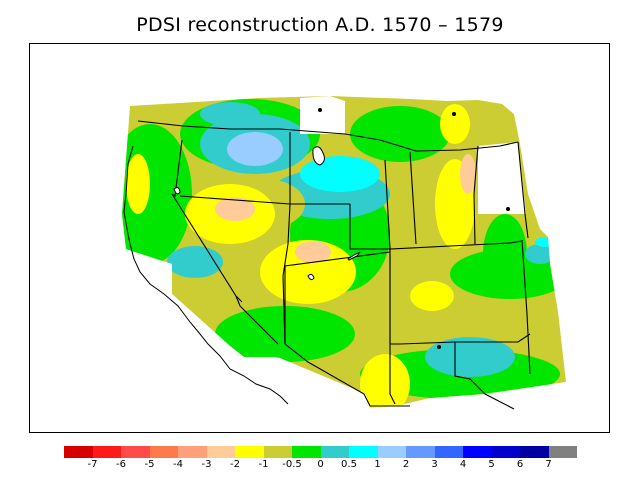 The image size is (640, 480). I want to click on field-yellow-coast, so click(138, 184).